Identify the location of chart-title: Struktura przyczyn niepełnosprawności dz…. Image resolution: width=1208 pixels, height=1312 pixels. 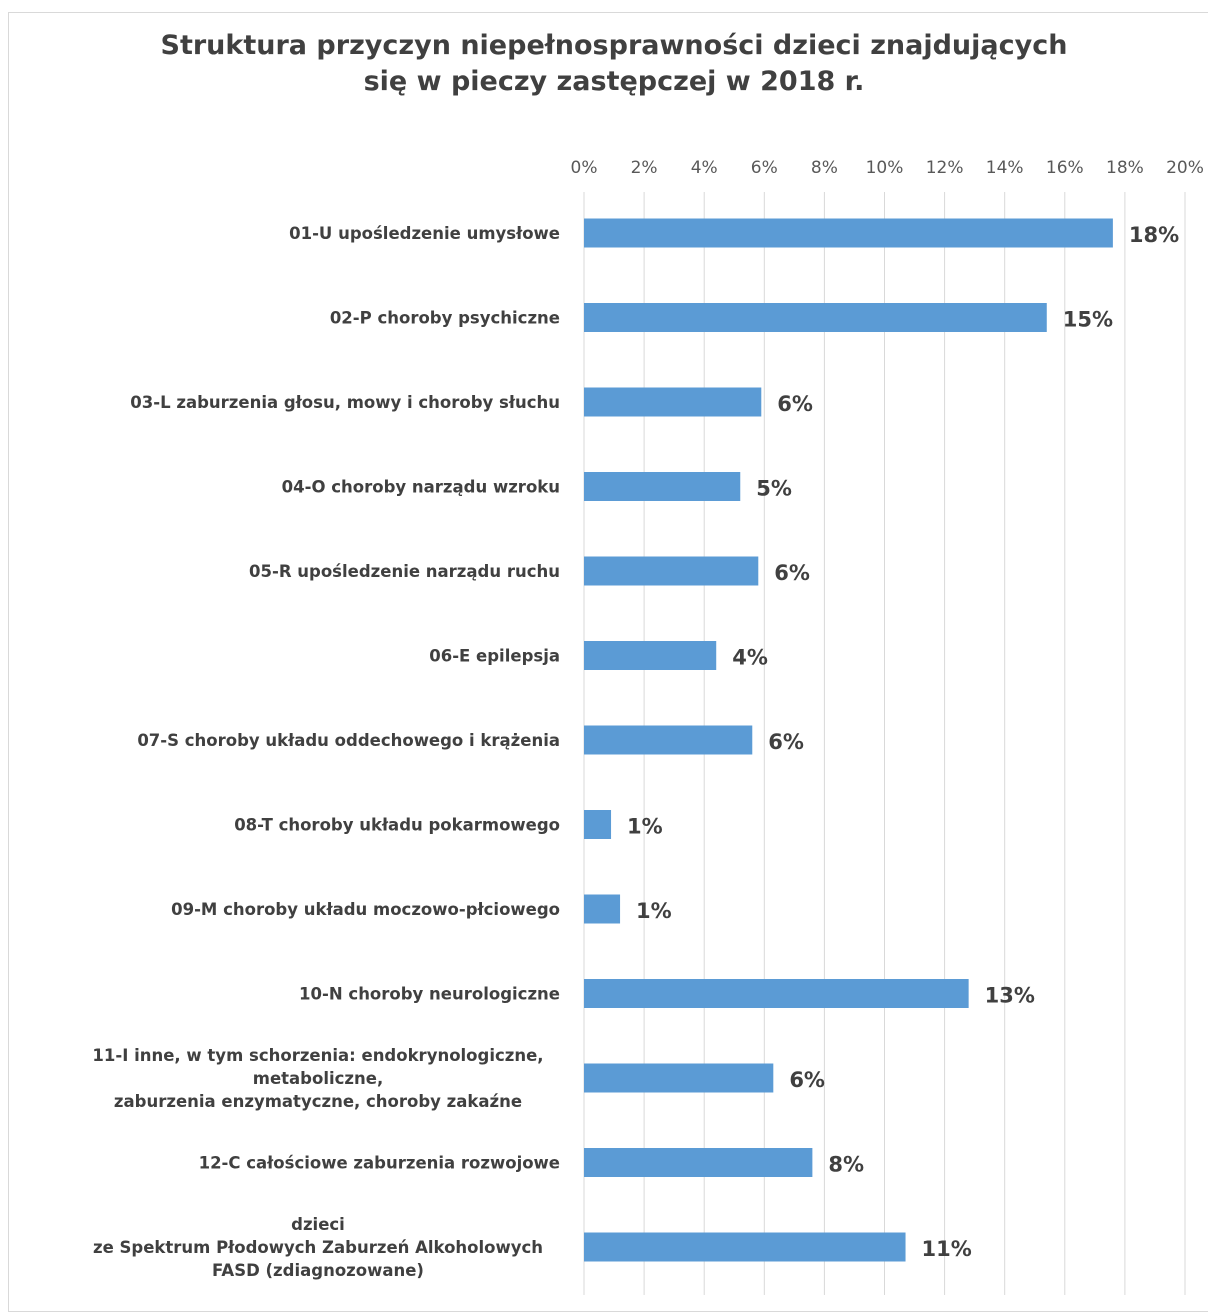
(604, 64).